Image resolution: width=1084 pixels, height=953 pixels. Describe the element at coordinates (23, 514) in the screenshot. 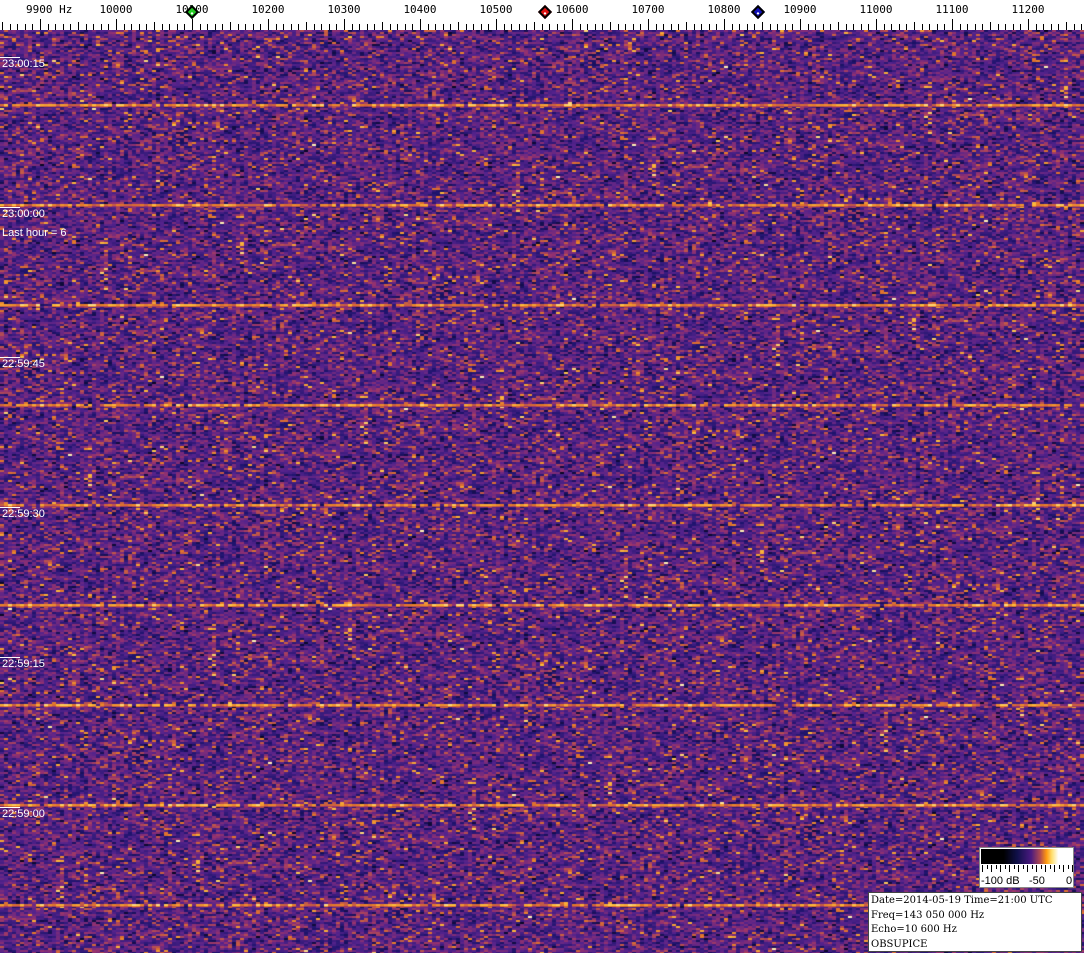

I see `time-label: 22:59:30` at that location.